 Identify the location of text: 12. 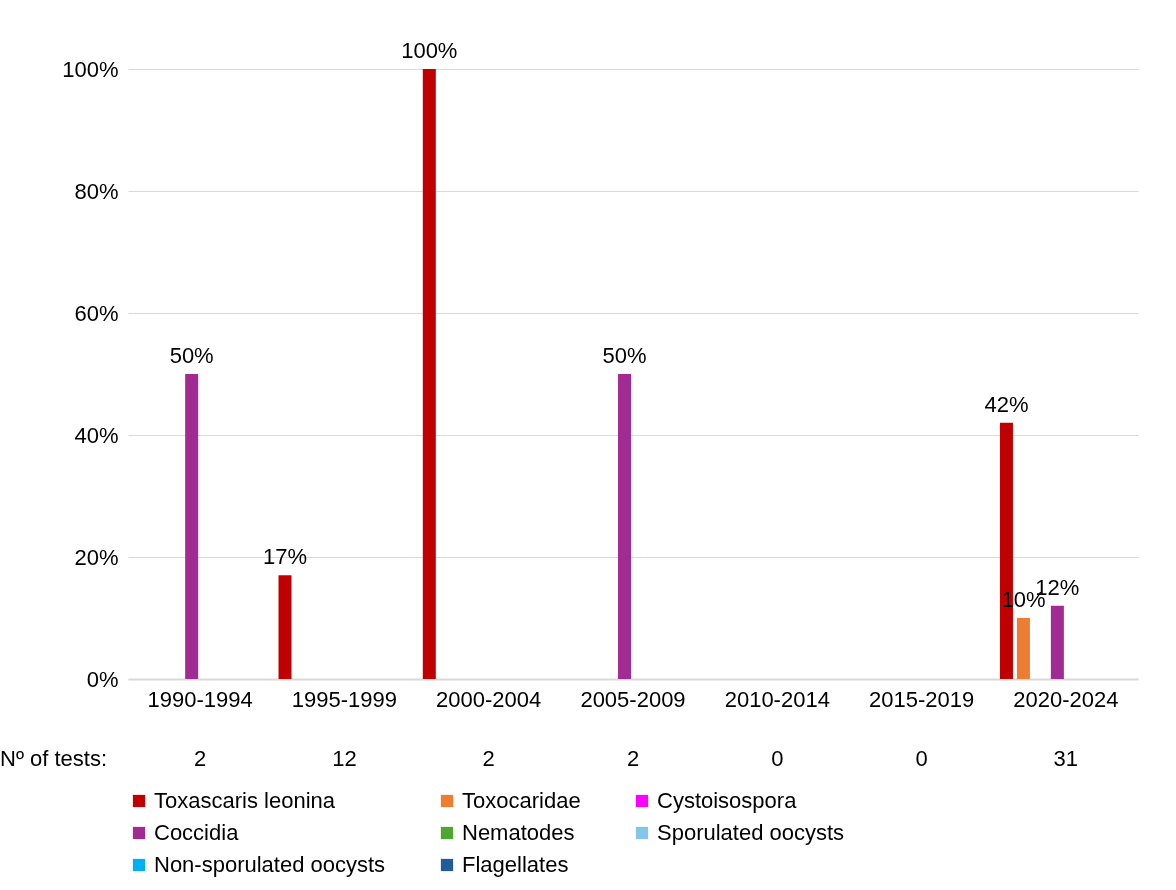
(344, 758).